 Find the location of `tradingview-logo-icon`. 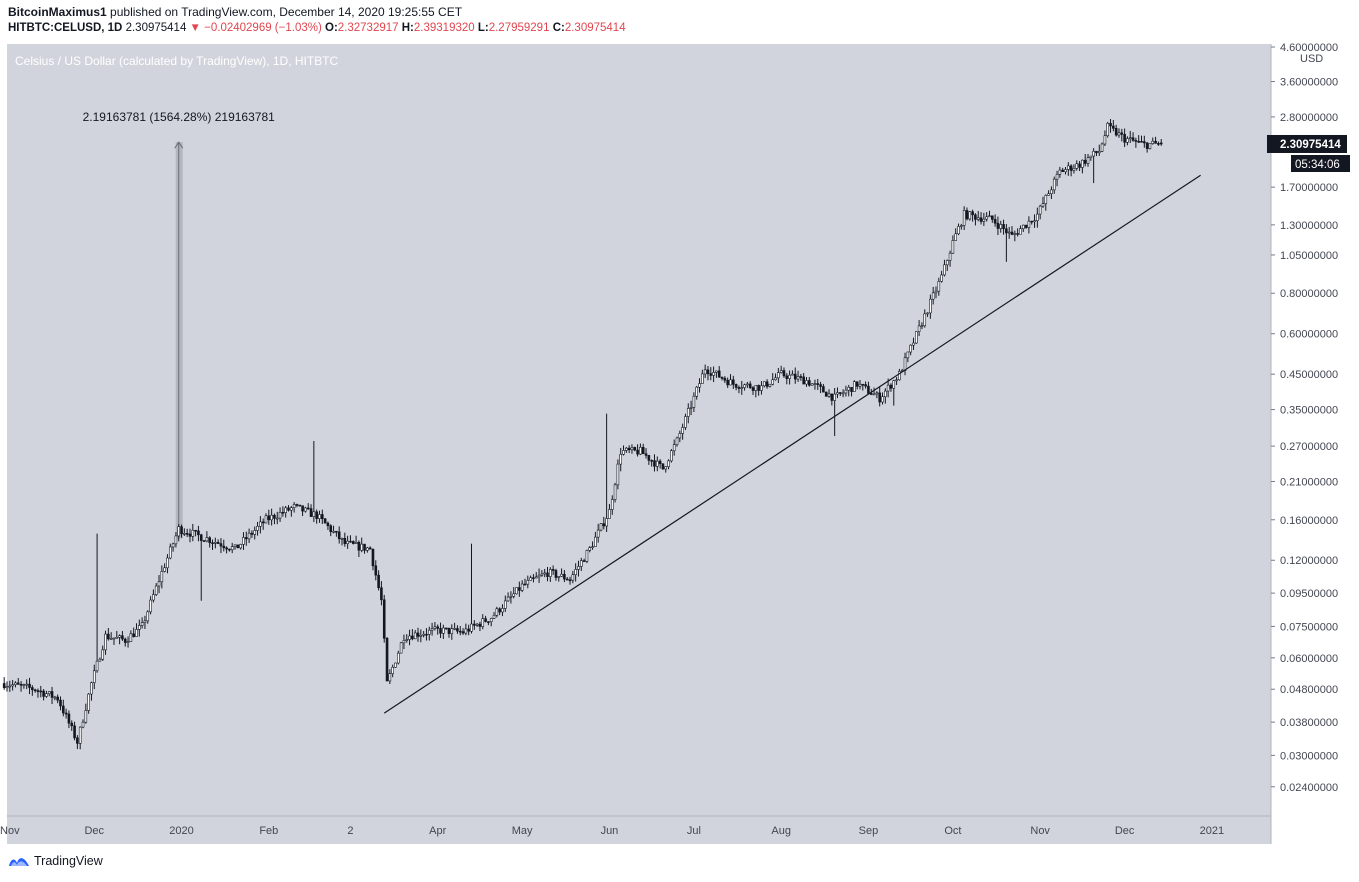

tradingview-logo-icon is located at coordinates (19, 861).